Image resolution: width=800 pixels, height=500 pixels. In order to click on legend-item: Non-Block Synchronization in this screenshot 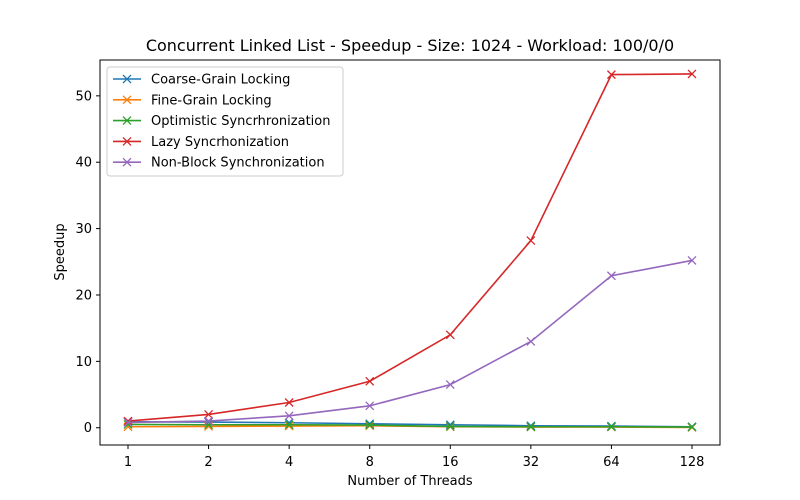, I will do `click(219, 163)`.